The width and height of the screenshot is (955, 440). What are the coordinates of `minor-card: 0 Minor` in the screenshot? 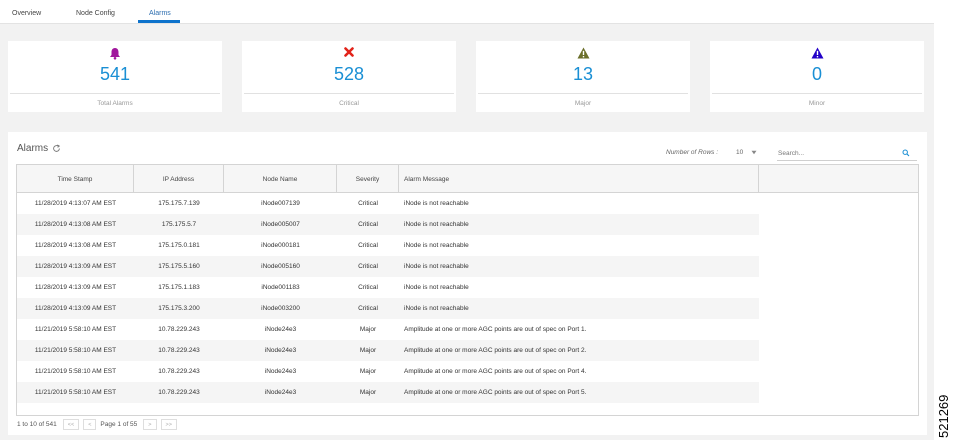 It's located at (817, 76).